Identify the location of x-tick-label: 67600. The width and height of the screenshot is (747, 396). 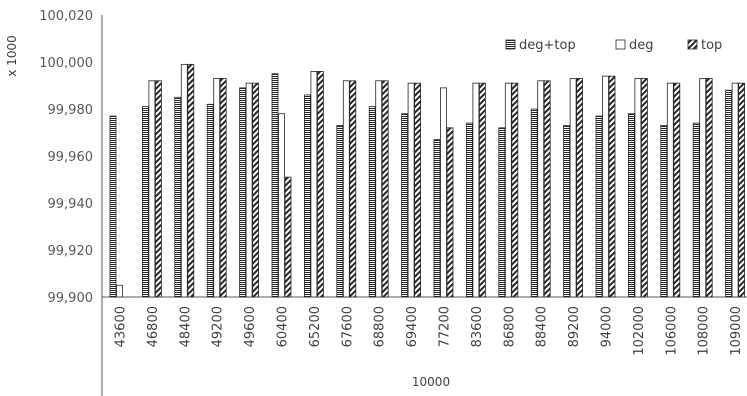
(347, 326).